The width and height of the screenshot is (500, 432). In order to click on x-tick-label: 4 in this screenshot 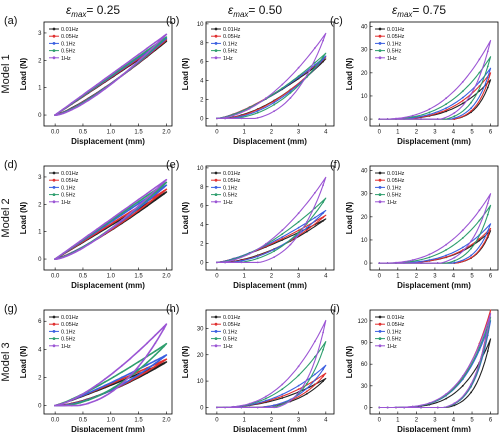, I will do `click(326, 277)`.